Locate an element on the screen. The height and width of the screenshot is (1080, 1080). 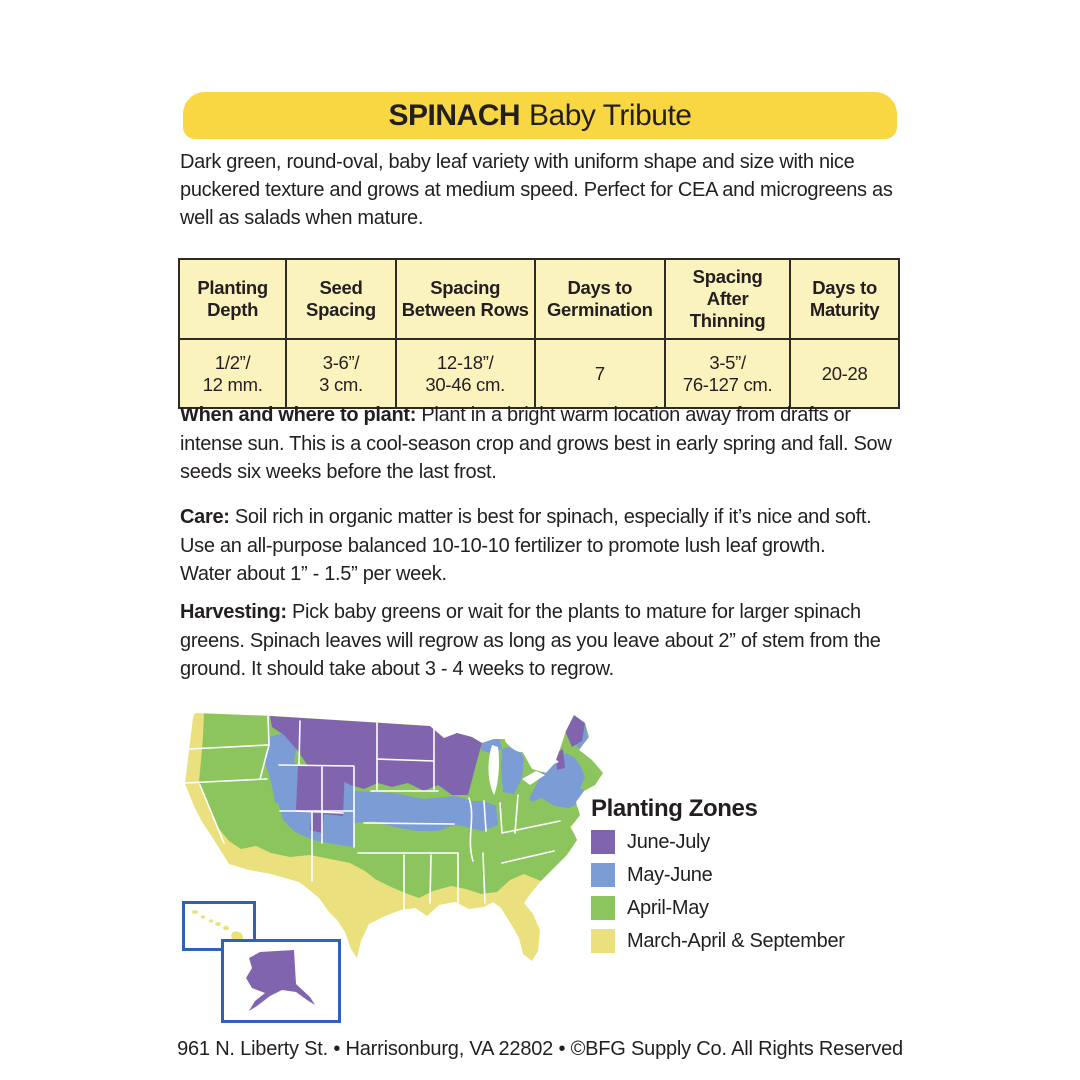
hawaii-islands is located at coordinates (217, 926).